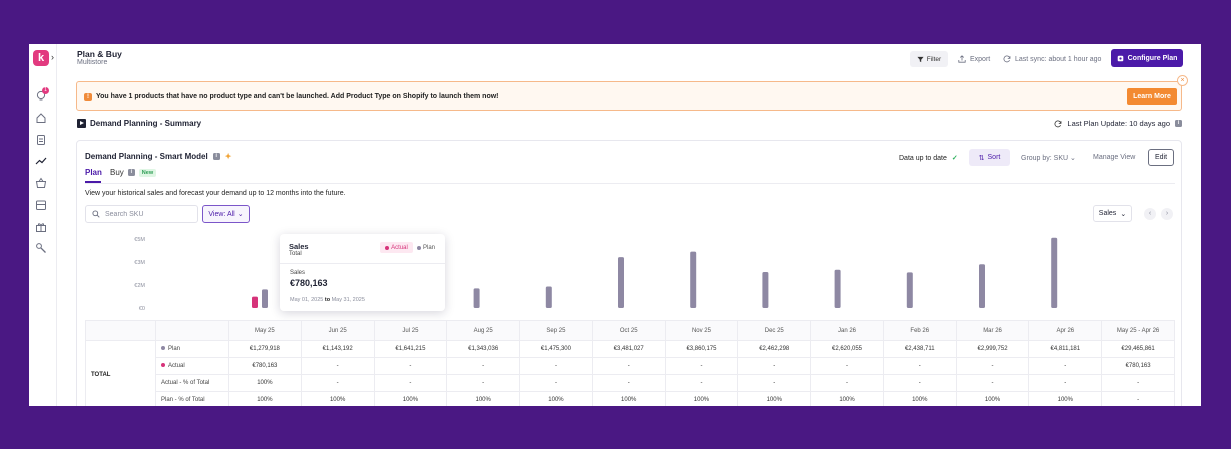 This screenshot has width=1231, height=449. Describe the element at coordinates (41, 227) in the screenshot. I see `gift-icon` at that location.